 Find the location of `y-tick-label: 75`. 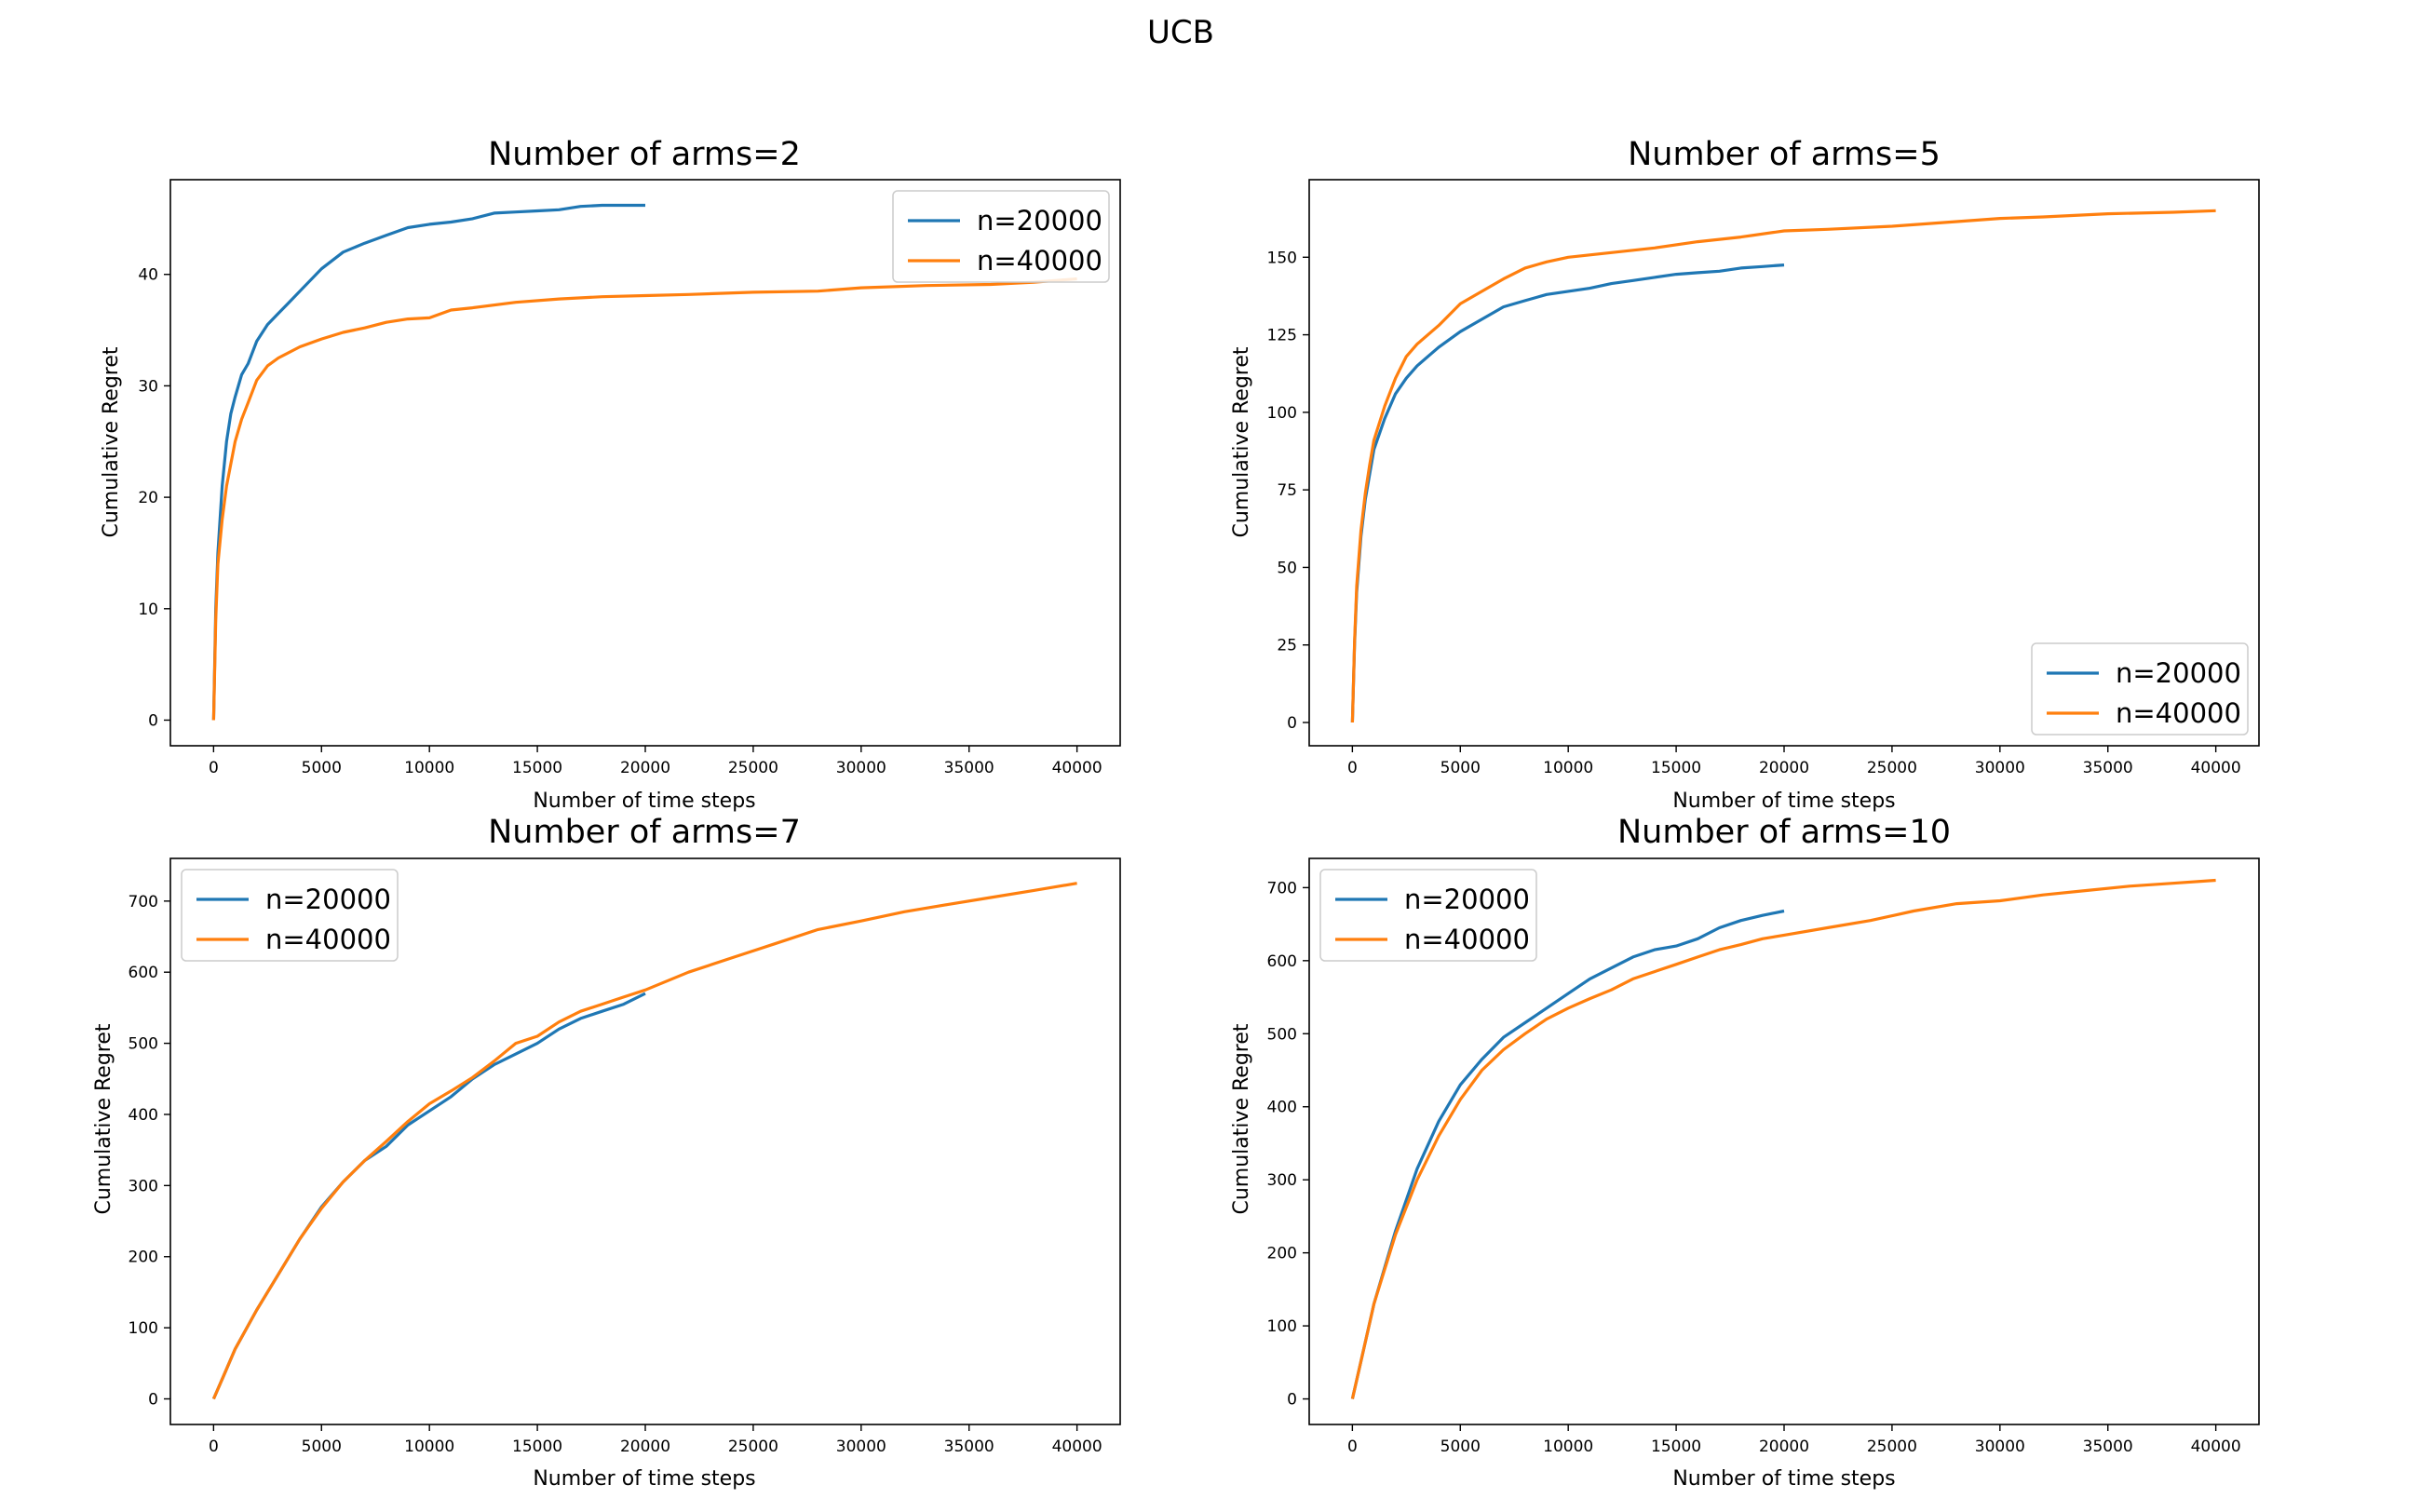

y-tick-label: 75 is located at coordinates (1287, 490).